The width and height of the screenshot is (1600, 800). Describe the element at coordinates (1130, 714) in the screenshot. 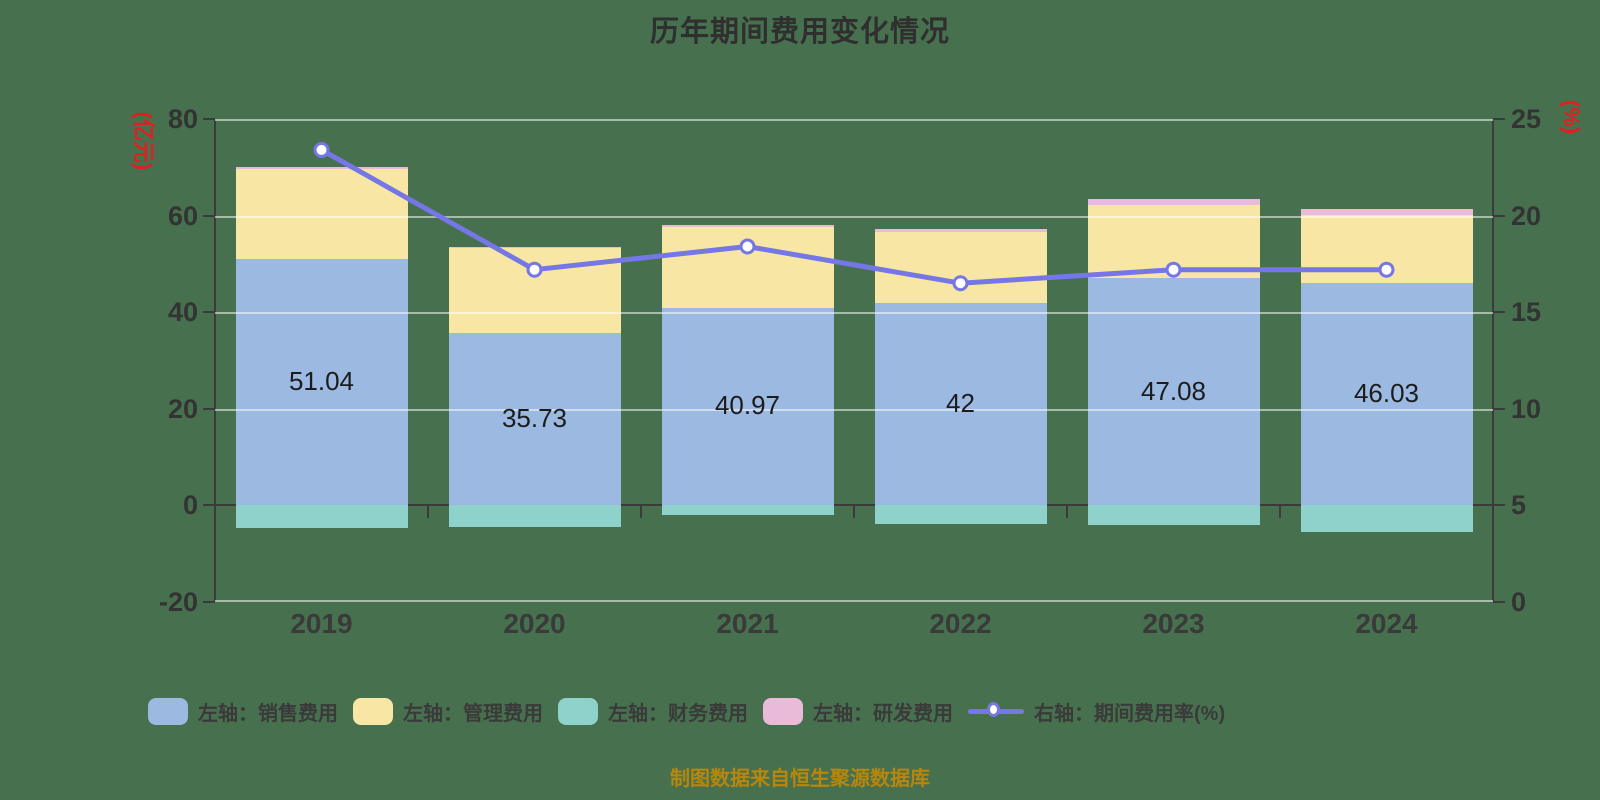

I see `legend-item-label: 右轴：期间费用率(%)` at that location.